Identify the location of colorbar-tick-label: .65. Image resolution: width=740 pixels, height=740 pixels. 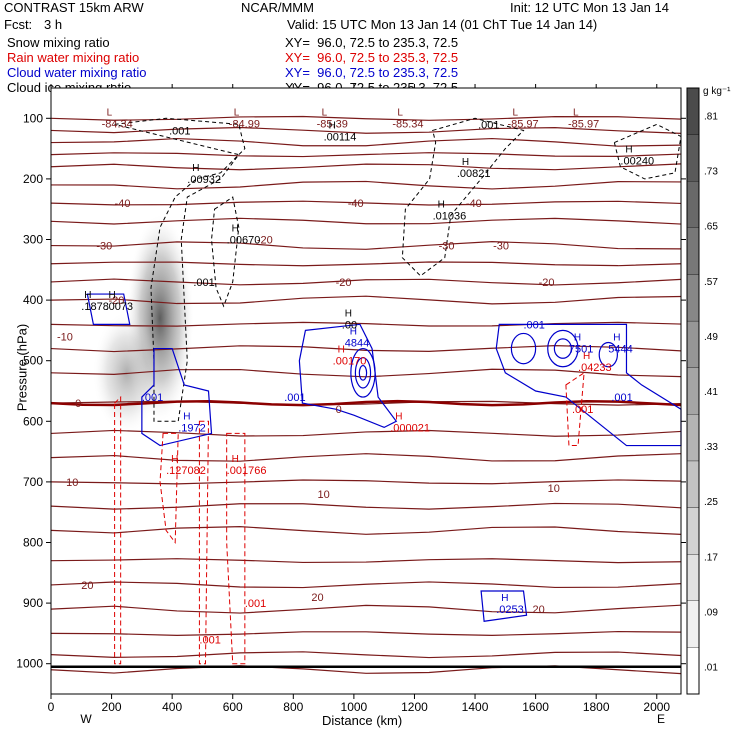
(711, 227).